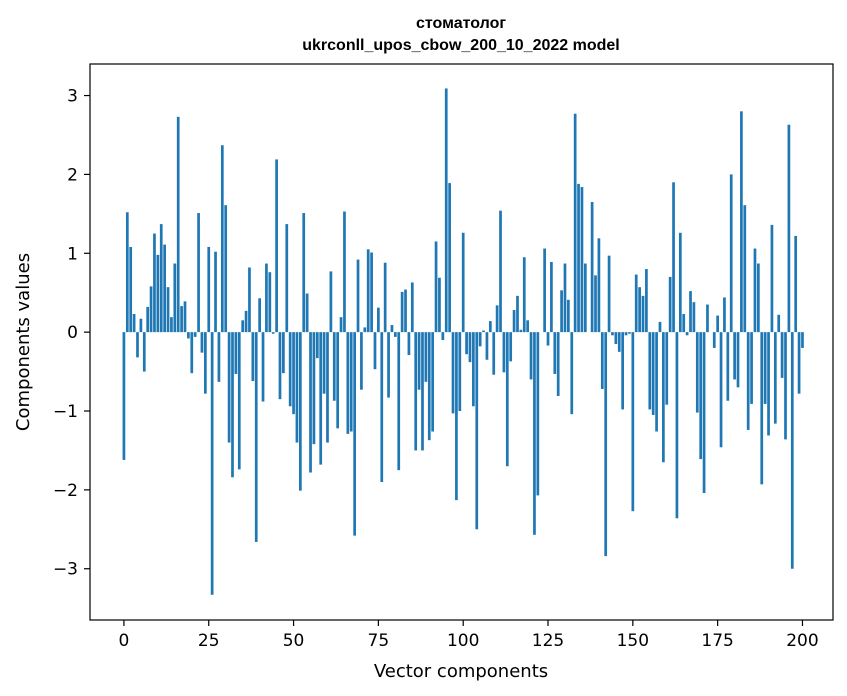 The width and height of the screenshot is (847, 696). What do you see at coordinates (72, 175) in the screenshot?
I see `y-tick-label: 2` at bounding box center [72, 175].